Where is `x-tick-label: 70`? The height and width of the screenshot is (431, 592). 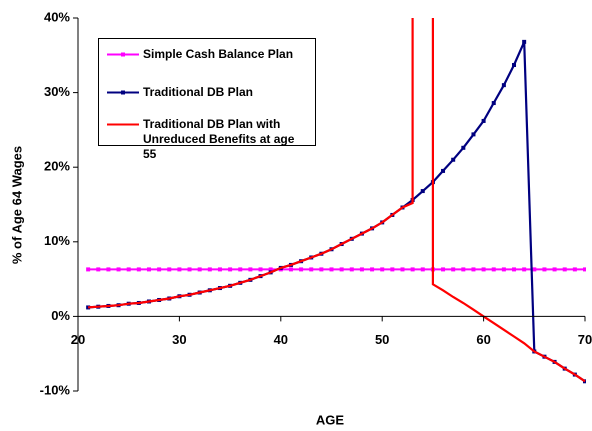
x-tick-label: 70 is located at coordinates (585, 339).